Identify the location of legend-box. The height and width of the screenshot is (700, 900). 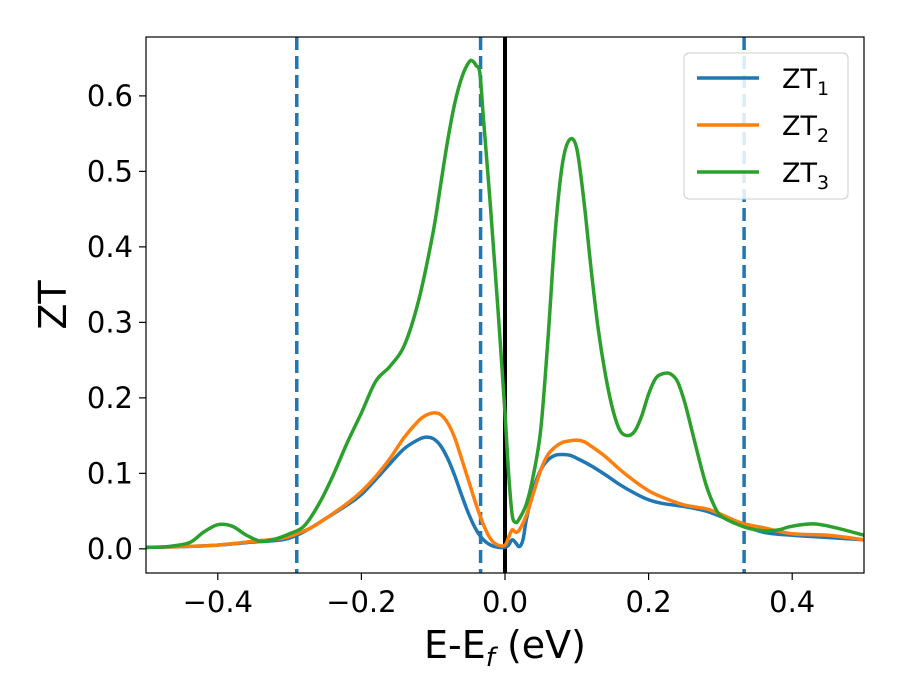
(766, 126).